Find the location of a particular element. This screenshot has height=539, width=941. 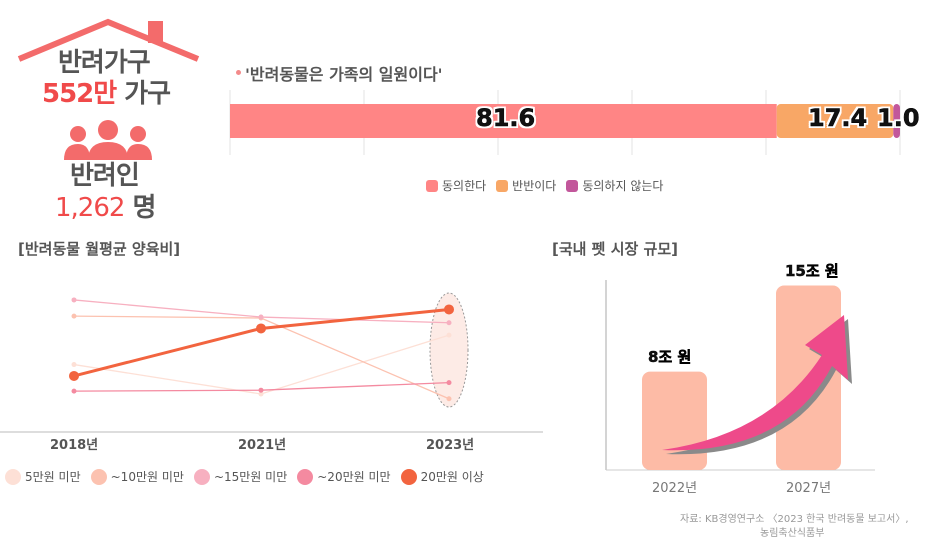

growth-arrow-icon is located at coordinates (755, 383).